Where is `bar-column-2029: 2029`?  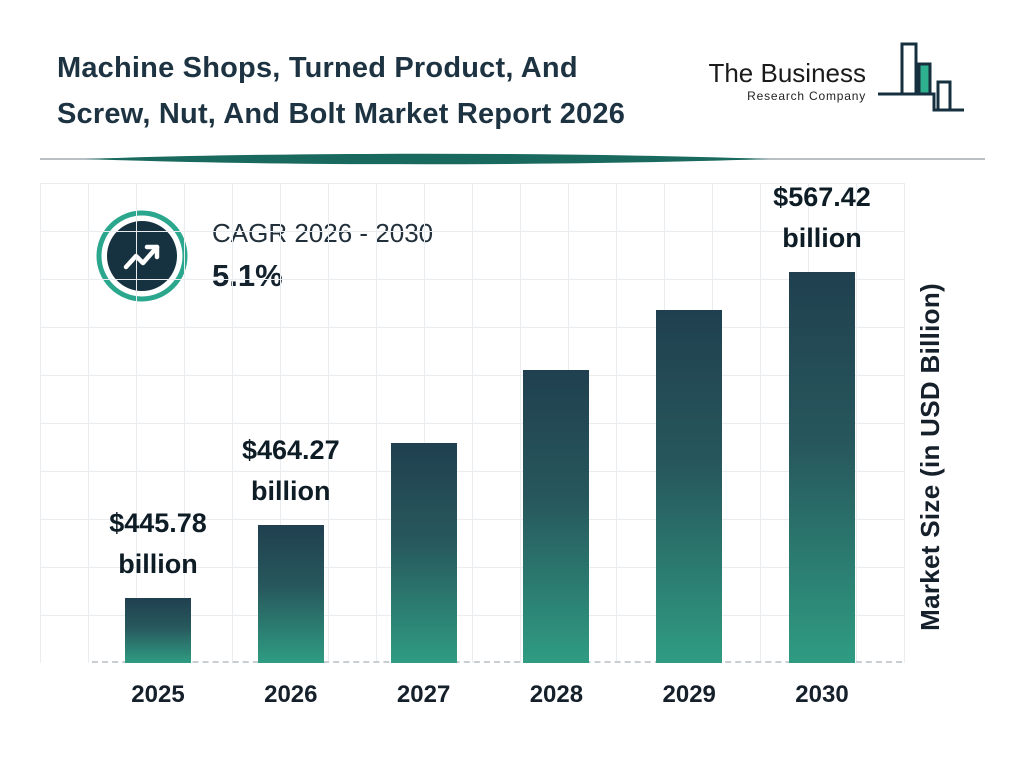
bar-column-2029: 2029 is located at coordinates (689, 509).